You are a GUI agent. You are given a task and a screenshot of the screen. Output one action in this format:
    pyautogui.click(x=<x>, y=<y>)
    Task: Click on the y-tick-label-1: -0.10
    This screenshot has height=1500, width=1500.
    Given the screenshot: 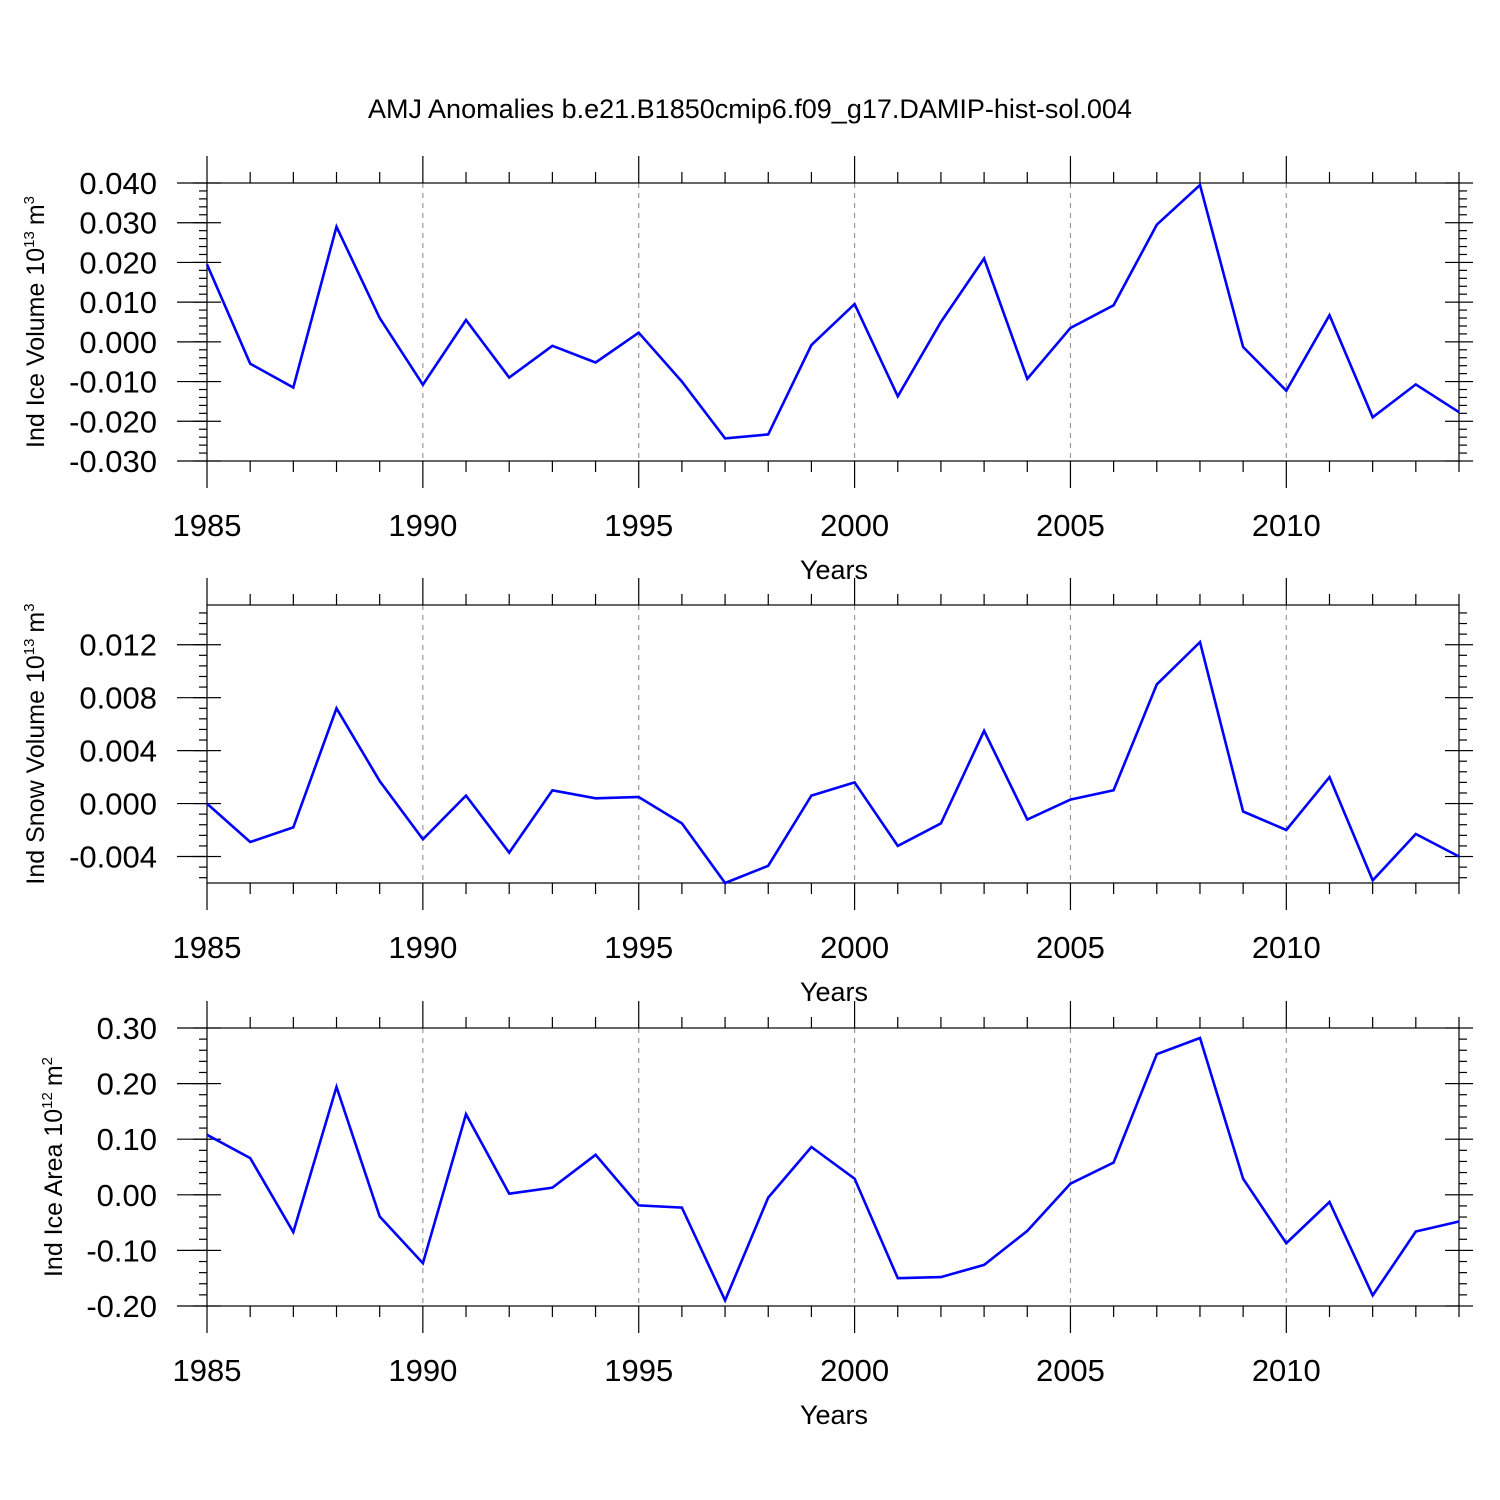 What is the action you would take?
    pyautogui.click(x=121, y=1250)
    